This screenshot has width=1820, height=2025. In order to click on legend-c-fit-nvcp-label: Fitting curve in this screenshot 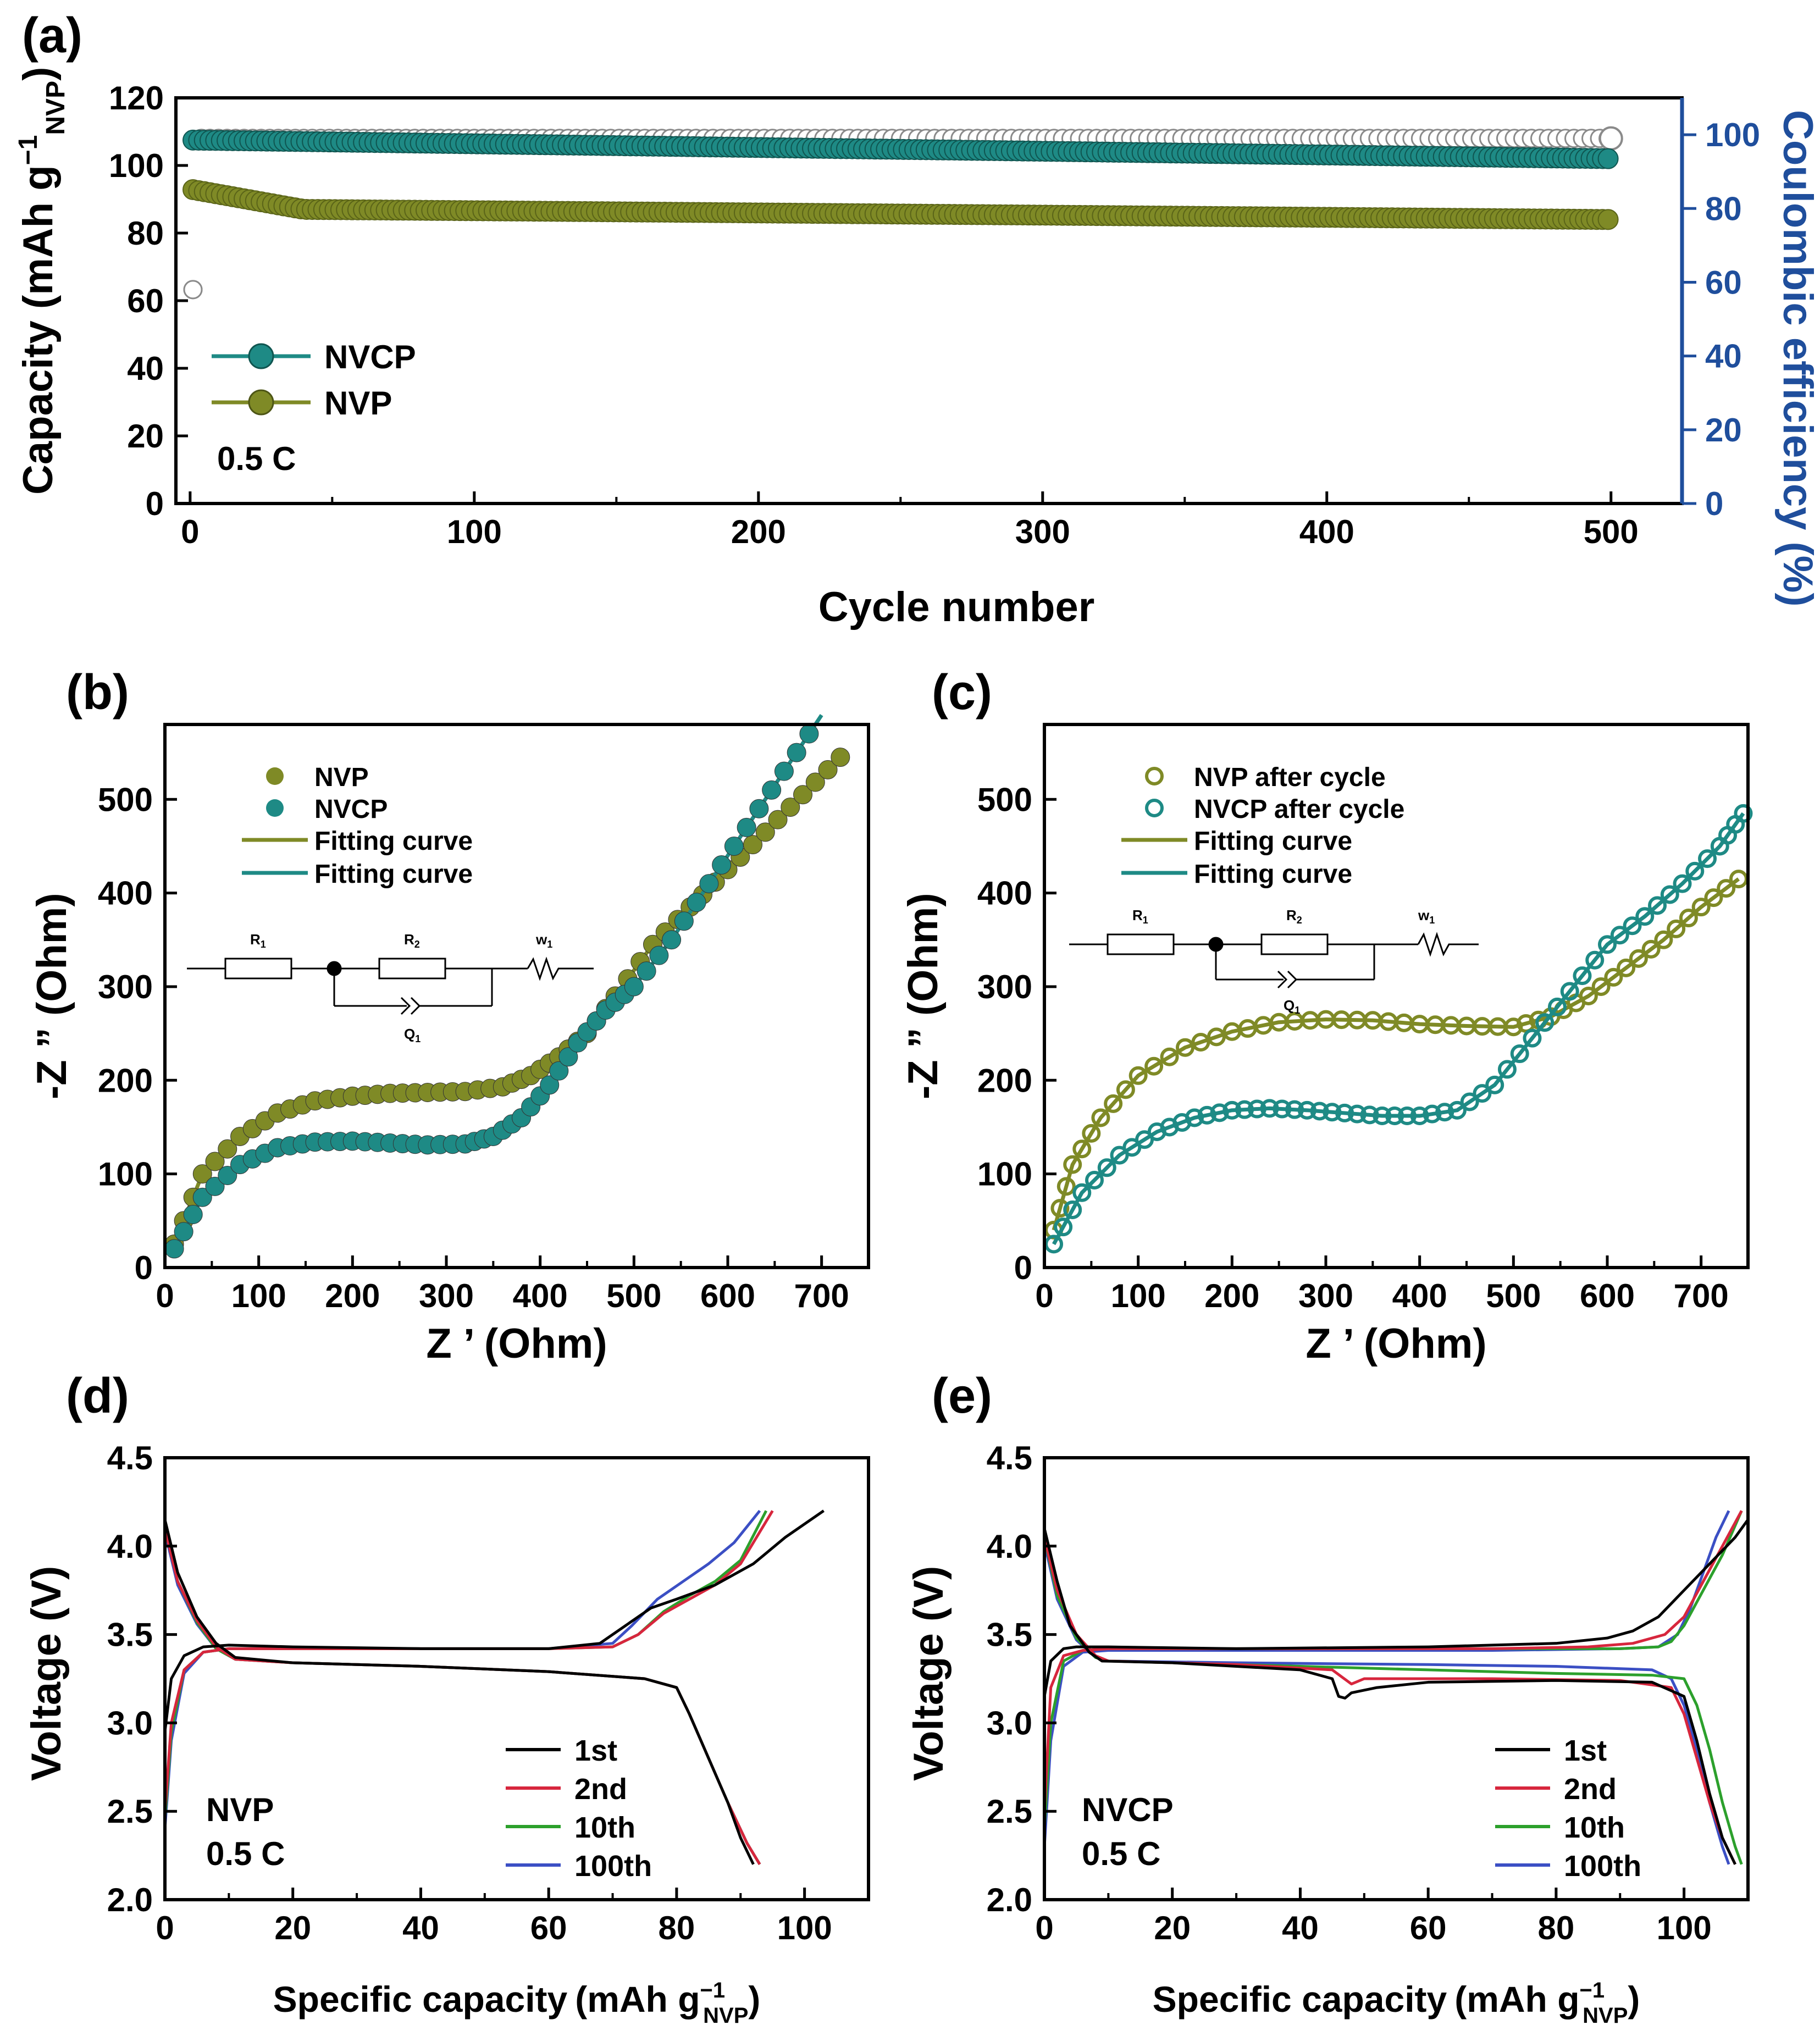, I will do `click(1273, 874)`.